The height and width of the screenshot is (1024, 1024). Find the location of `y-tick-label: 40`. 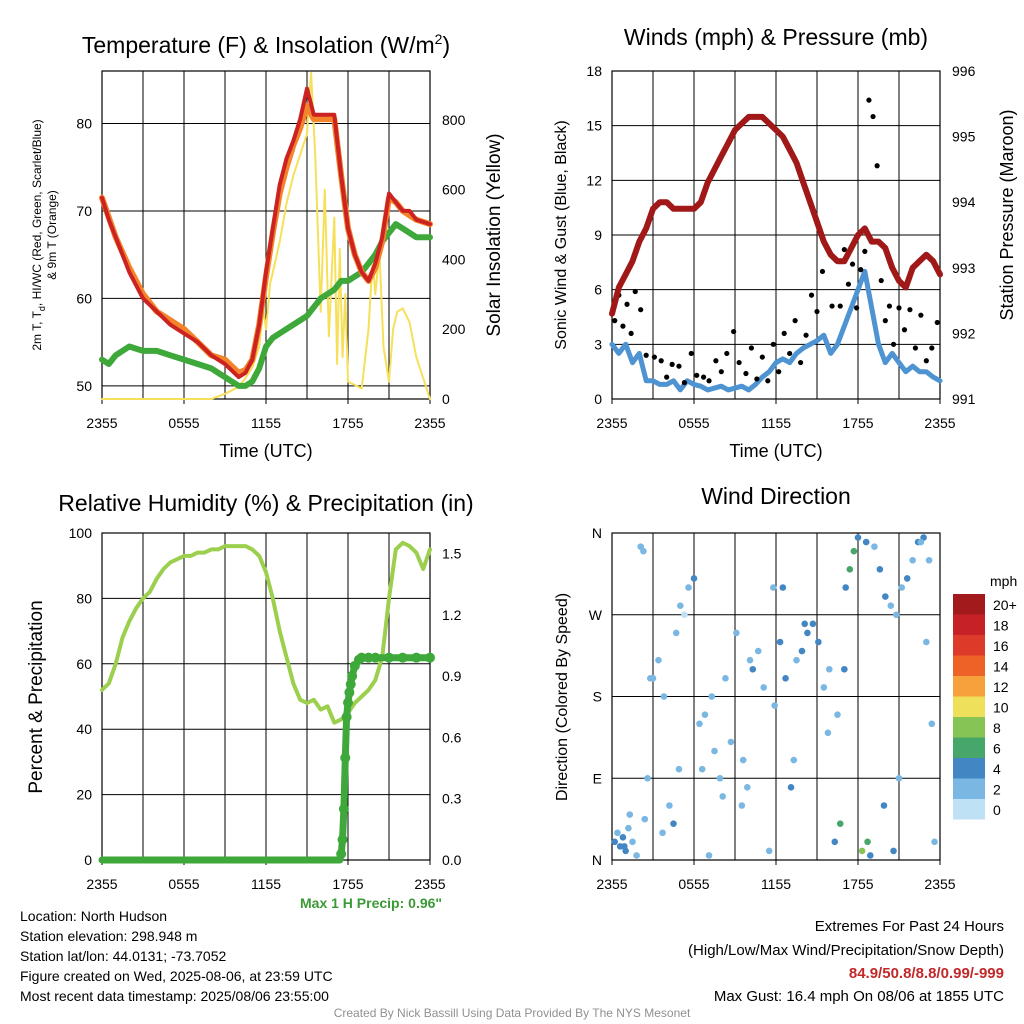

y-tick-label: 40 is located at coordinates (84, 729).